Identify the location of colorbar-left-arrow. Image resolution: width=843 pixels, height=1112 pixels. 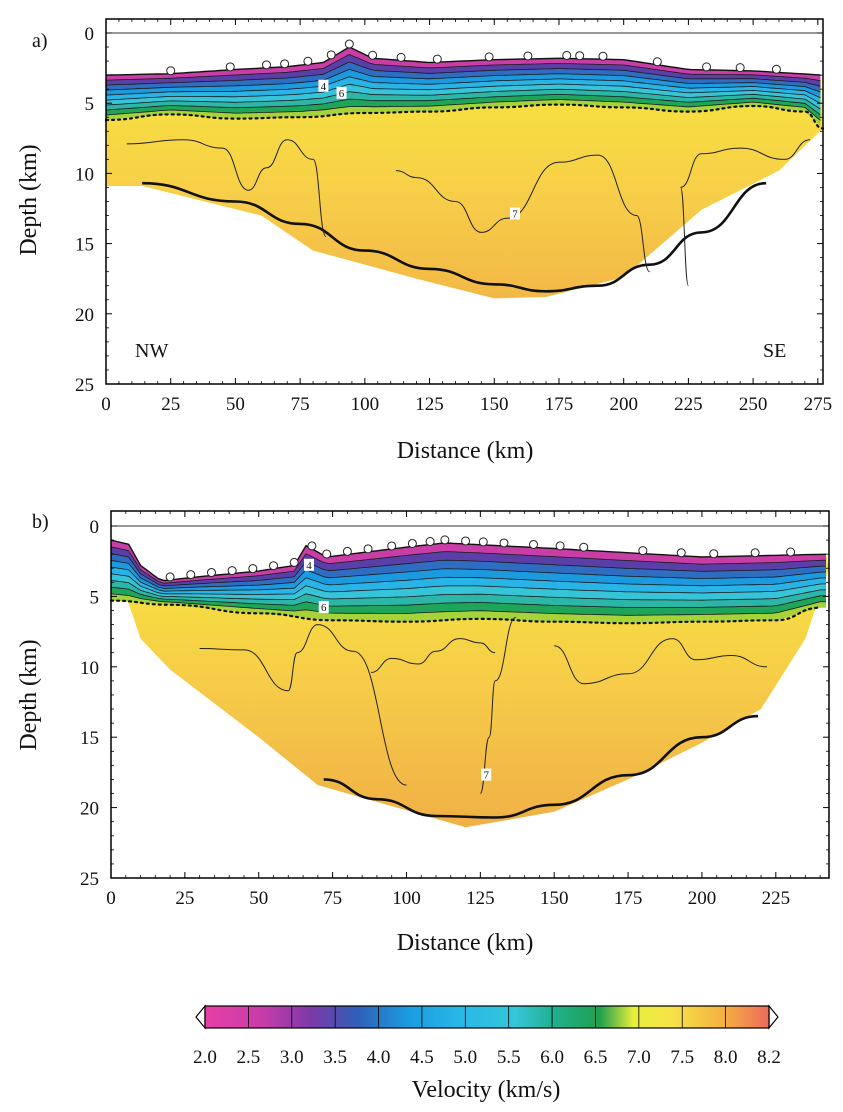
(200, 1017).